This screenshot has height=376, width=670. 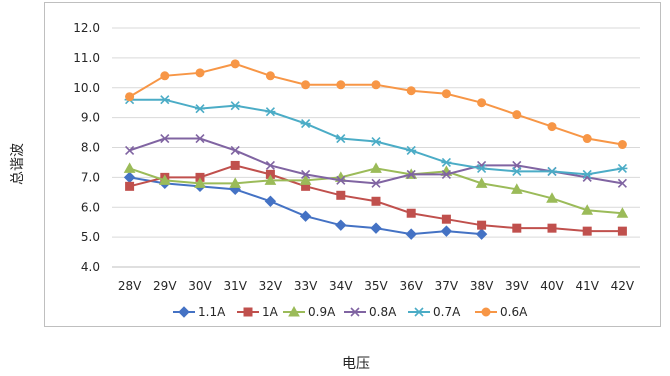 What do you see at coordinates (86, 88) in the screenshot?
I see `y-tick-label: 10.0` at bounding box center [86, 88].